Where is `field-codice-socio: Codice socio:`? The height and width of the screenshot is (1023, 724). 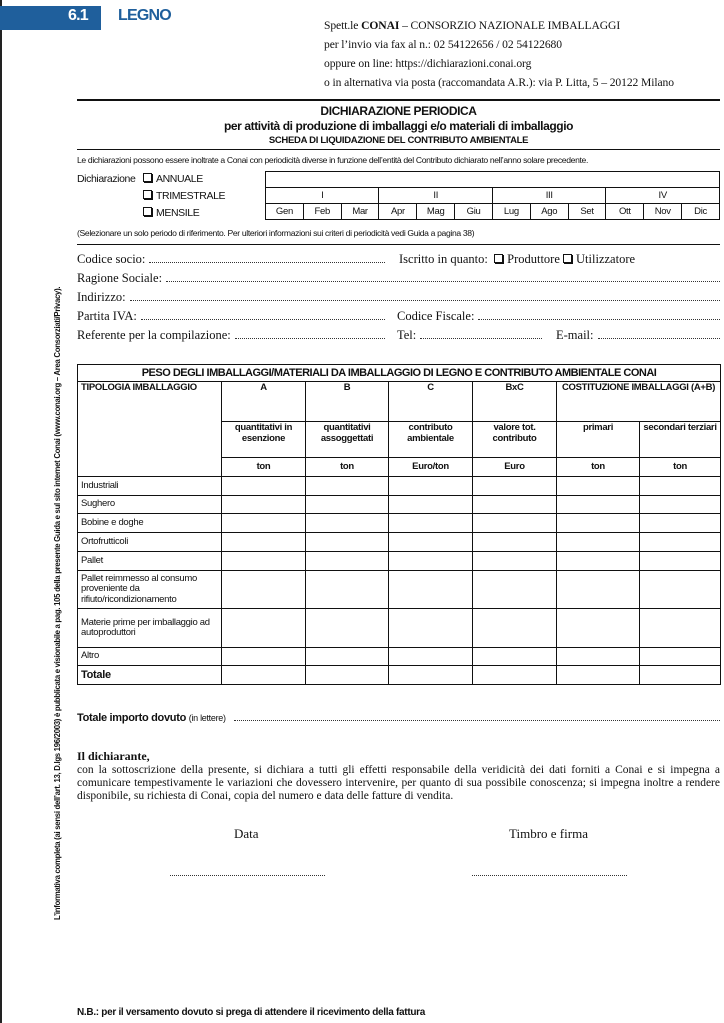 field-codice-socio: Codice socio: is located at coordinates (231, 259).